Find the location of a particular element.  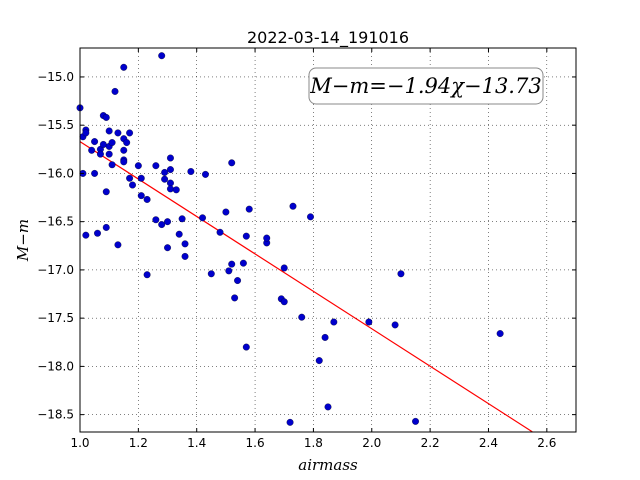

x-tick-label: 1.4 is located at coordinates (196, 443).